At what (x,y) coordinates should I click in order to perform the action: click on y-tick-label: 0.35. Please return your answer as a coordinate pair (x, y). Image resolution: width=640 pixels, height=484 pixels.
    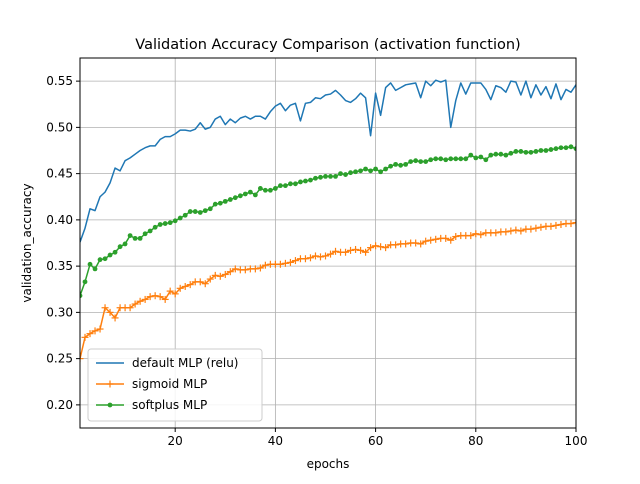
    Looking at the image, I should click on (59, 266).